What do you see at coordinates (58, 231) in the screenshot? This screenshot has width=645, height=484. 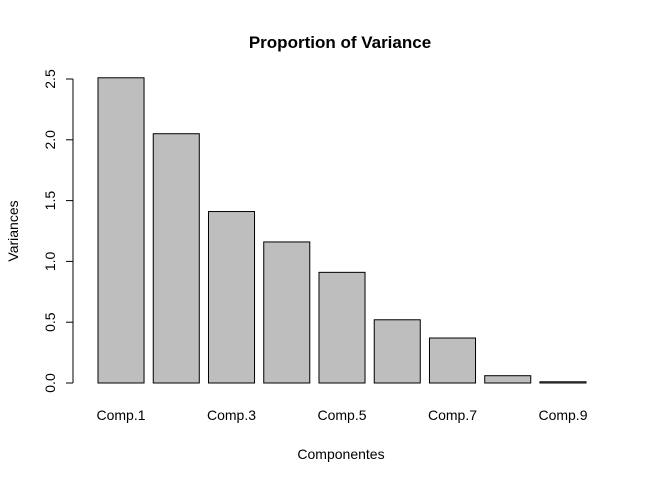 I see `y-axis: 0.0 0.5 1.0 1.5 2.0 2.5` at bounding box center [58, 231].